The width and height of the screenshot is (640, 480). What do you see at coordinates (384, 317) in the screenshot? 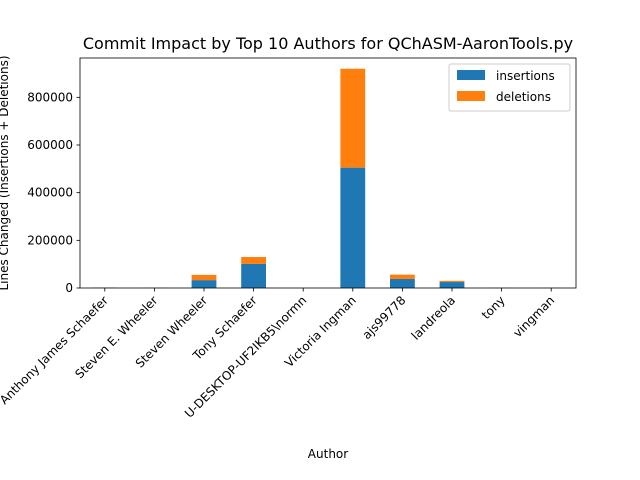
I see `x-tick-label: ajs99778` at bounding box center [384, 317].